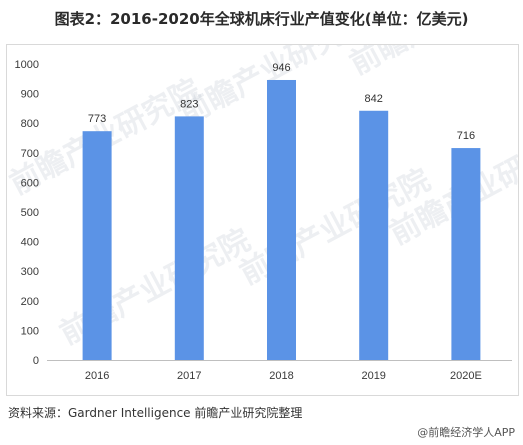 The height and width of the screenshot is (445, 523). I want to click on bar-value-label: 716, so click(466, 136).